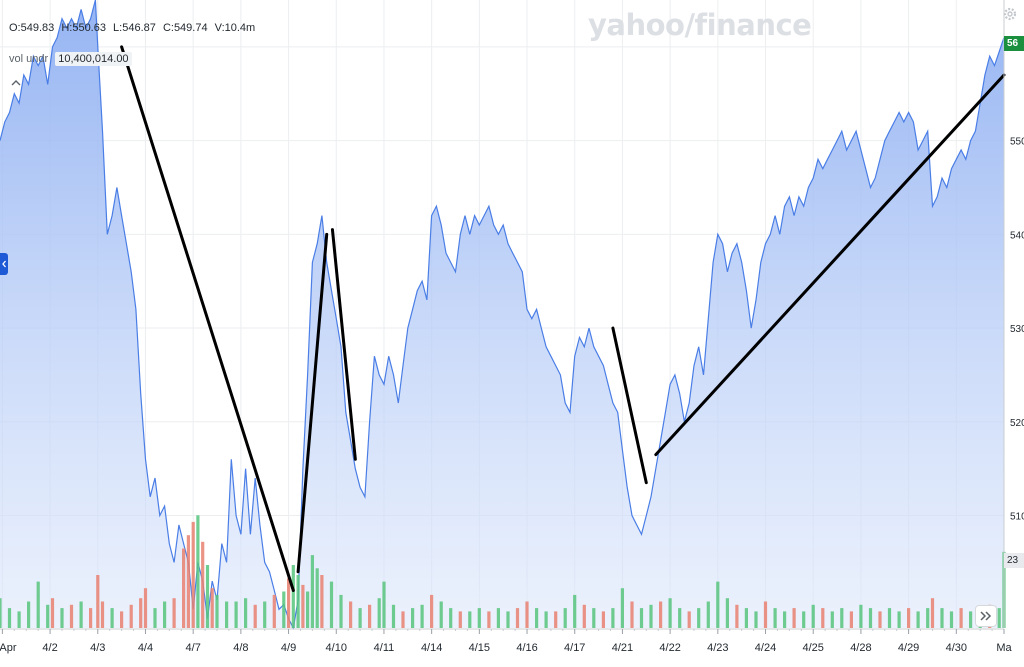  I want to click on volume-indicator-row: vol undr 10,400,014.00, so click(70, 59).